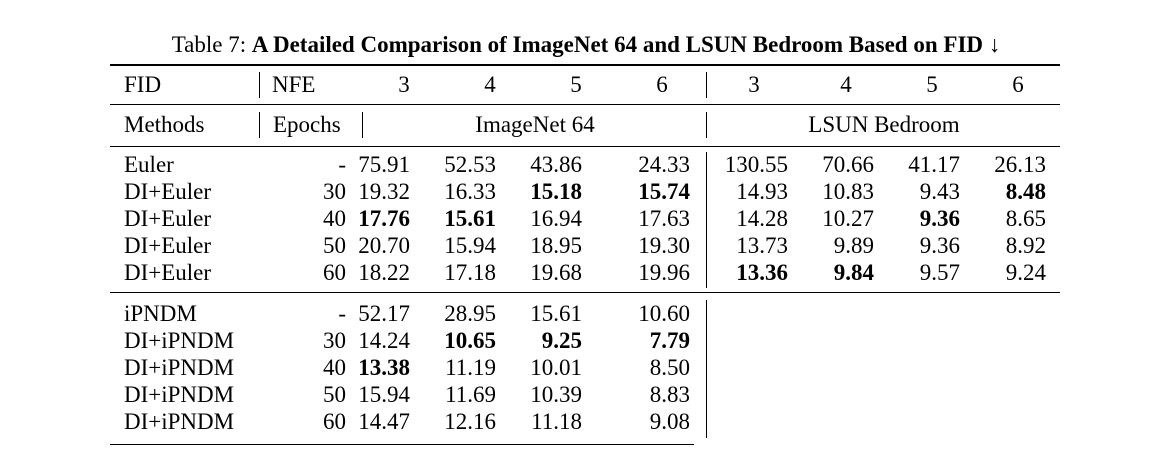  I want to click on ipndm-imagenet-cell: 8.50, so click(669, 367).